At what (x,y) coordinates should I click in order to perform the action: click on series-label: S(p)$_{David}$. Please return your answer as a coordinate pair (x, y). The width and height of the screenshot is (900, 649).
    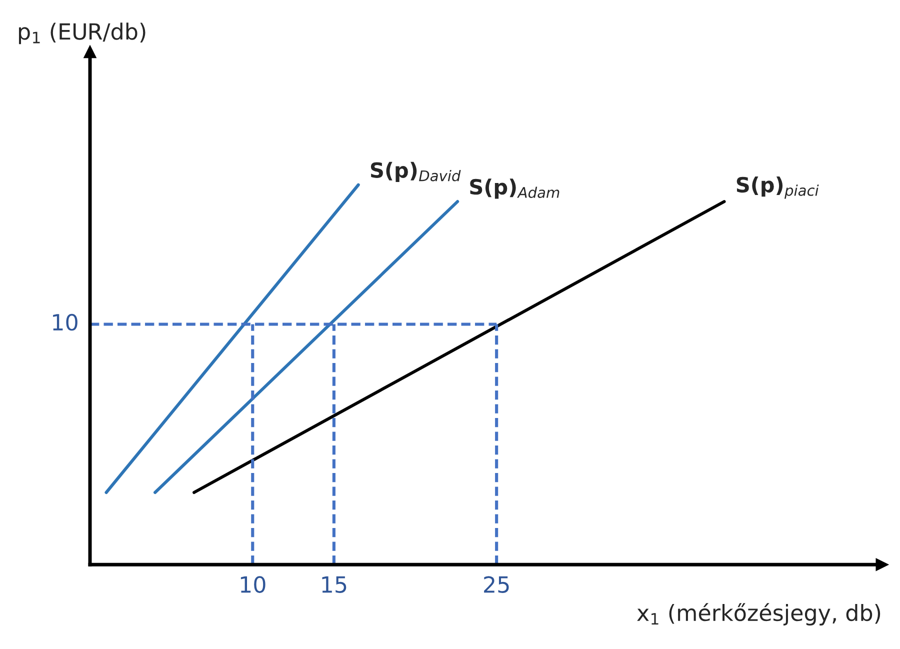
    Looking at the image, I should click on (415, 172).